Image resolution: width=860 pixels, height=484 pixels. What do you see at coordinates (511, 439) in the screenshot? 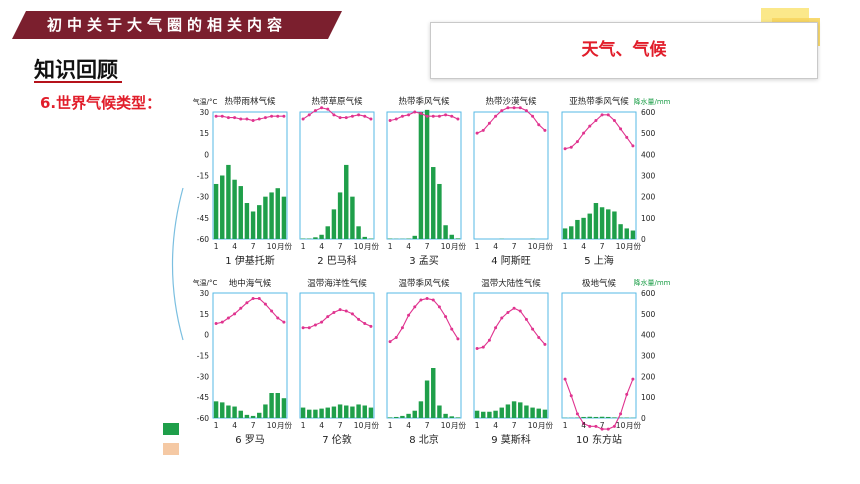
I see `station-caption: 9 莫斯科` at bounding box center [511, 439].